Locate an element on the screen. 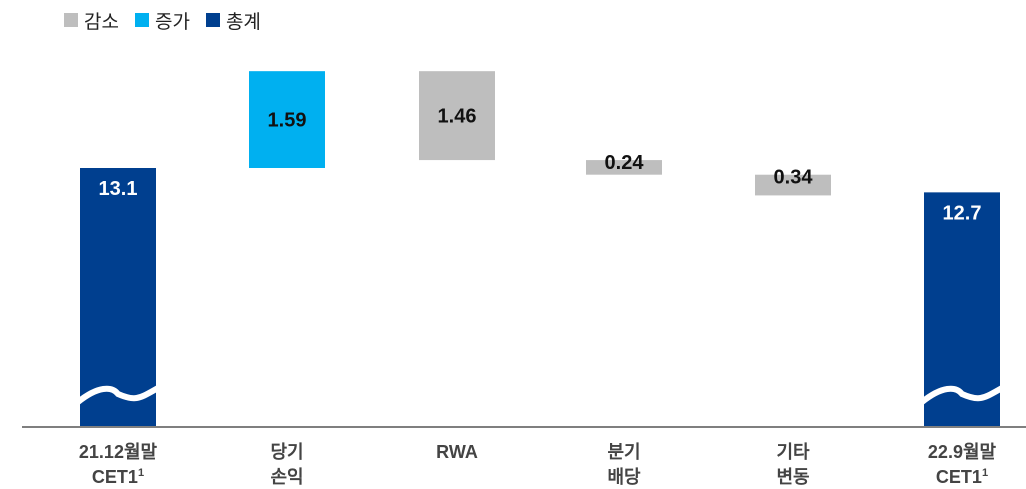 Image resolution: width=1026 pixels, height=489 pixels. legend-item-total: 총계 is located at coordinates (233, 20).